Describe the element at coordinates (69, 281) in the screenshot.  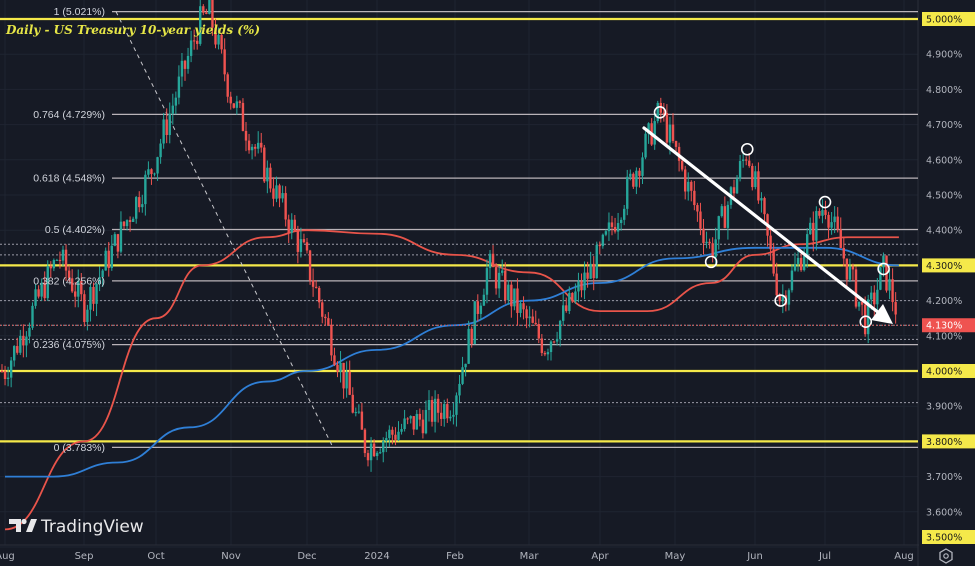
I see `fib-level-label: 0.382 (4.256%)` at that location.